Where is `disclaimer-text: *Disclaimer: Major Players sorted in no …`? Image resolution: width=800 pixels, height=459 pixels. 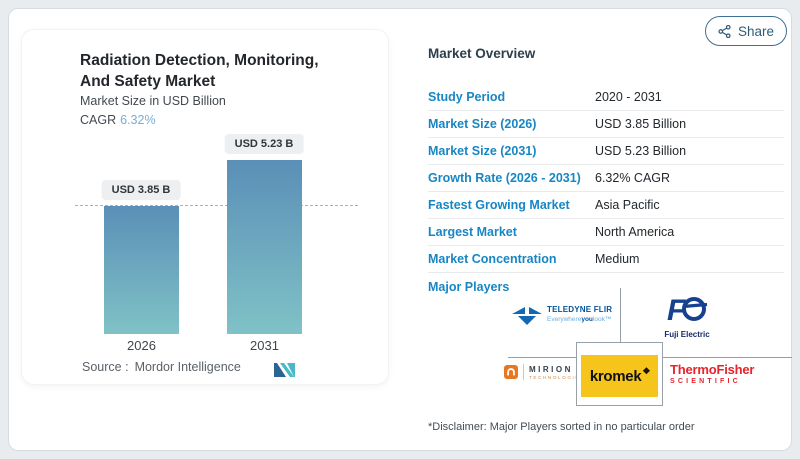 disclaimer-text: *Disclaimer: Major Players sorted in no … is located at coordinates (561, 427).